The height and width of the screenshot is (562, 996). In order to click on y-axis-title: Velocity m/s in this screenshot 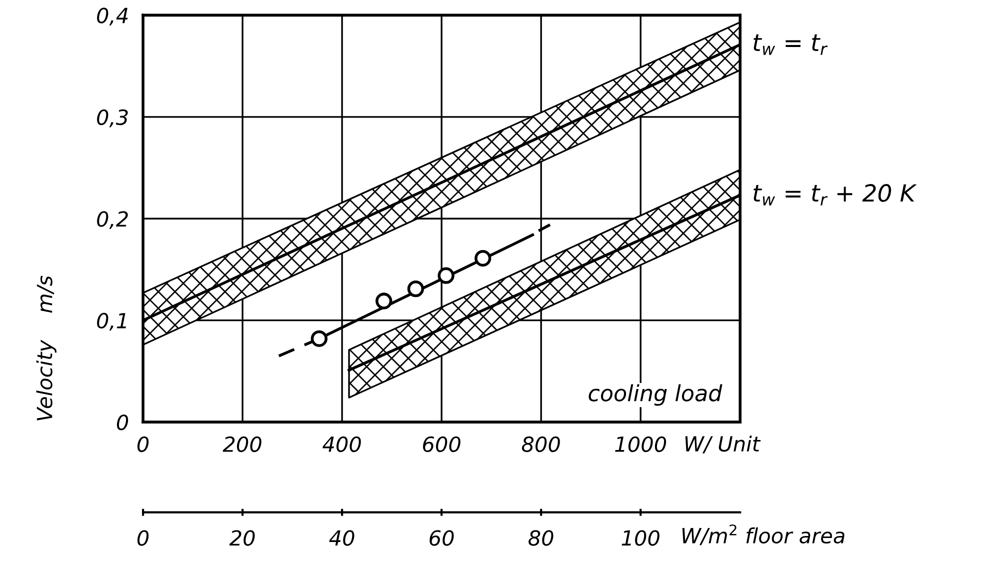, I will do `click(46, 348)`.